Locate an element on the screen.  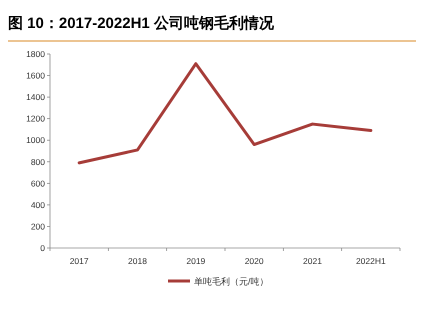
x-tick-label: 2018 is located at coordinates (138, 261).